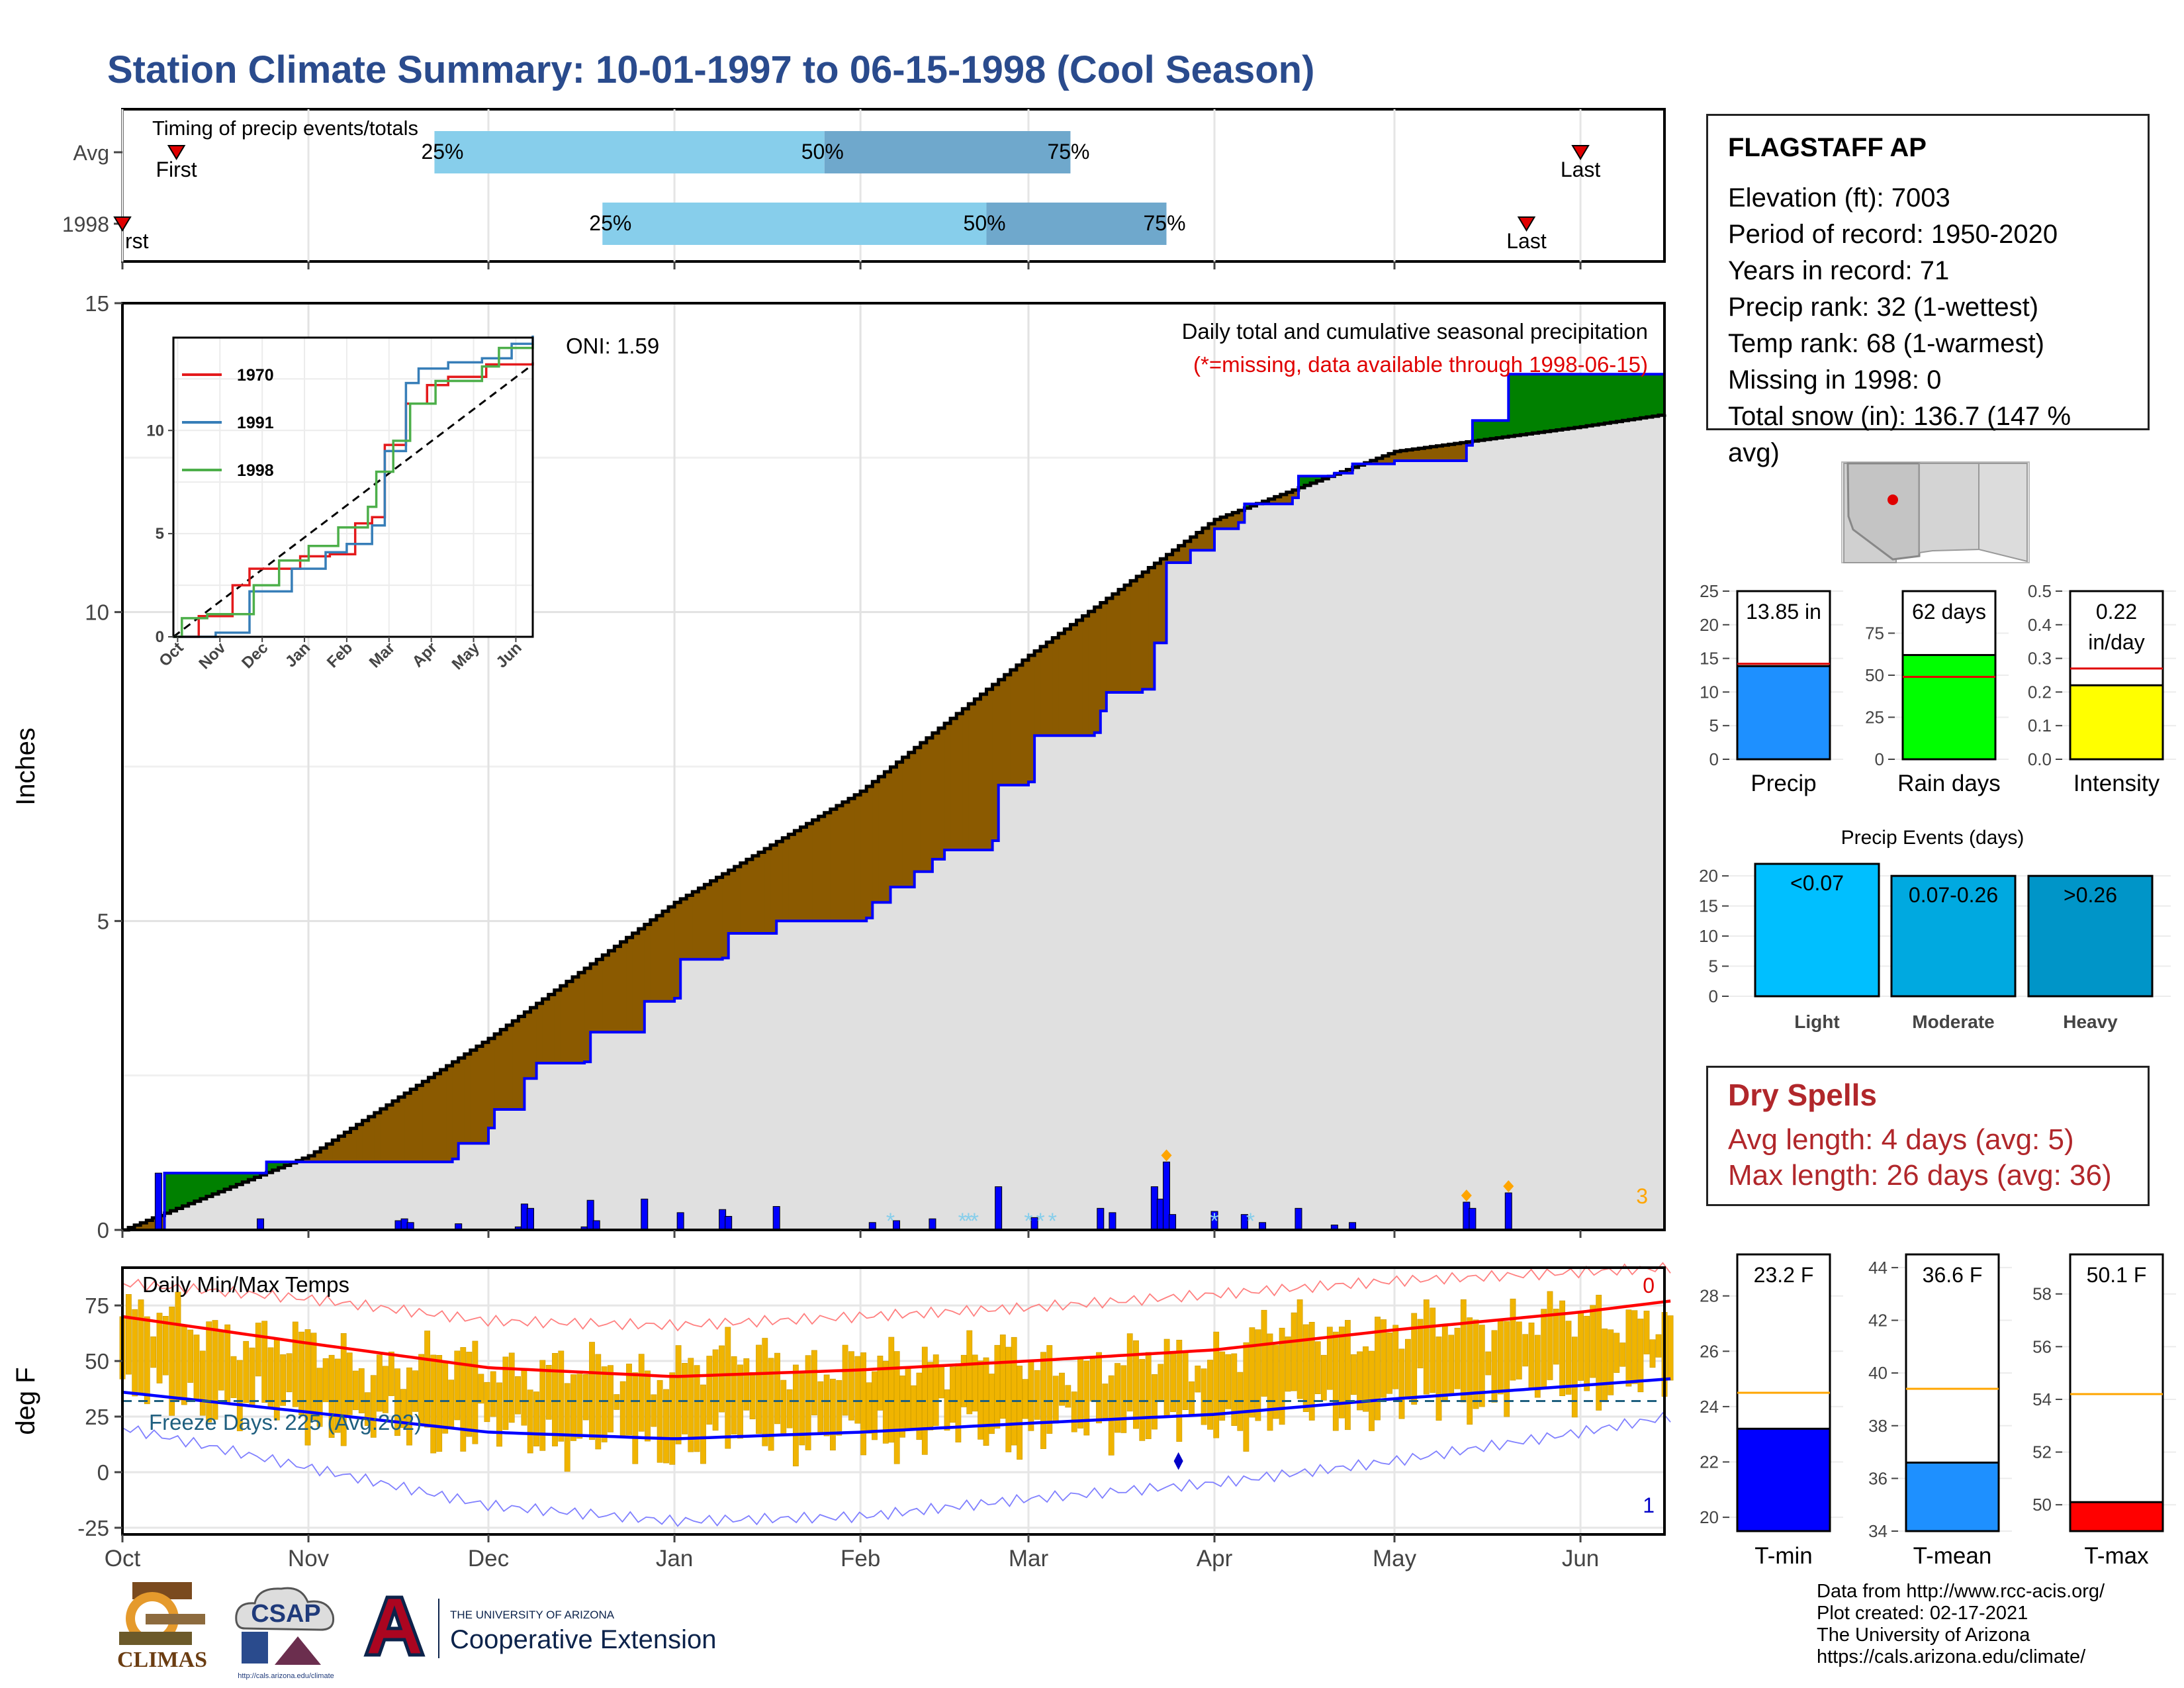 The image size is (2184, 1688). What do you see at coordinates (2042, 1294) in the screenshot?
I see `temp-summary-y-tick-label: 58` at bounding box center [2042, 1294].